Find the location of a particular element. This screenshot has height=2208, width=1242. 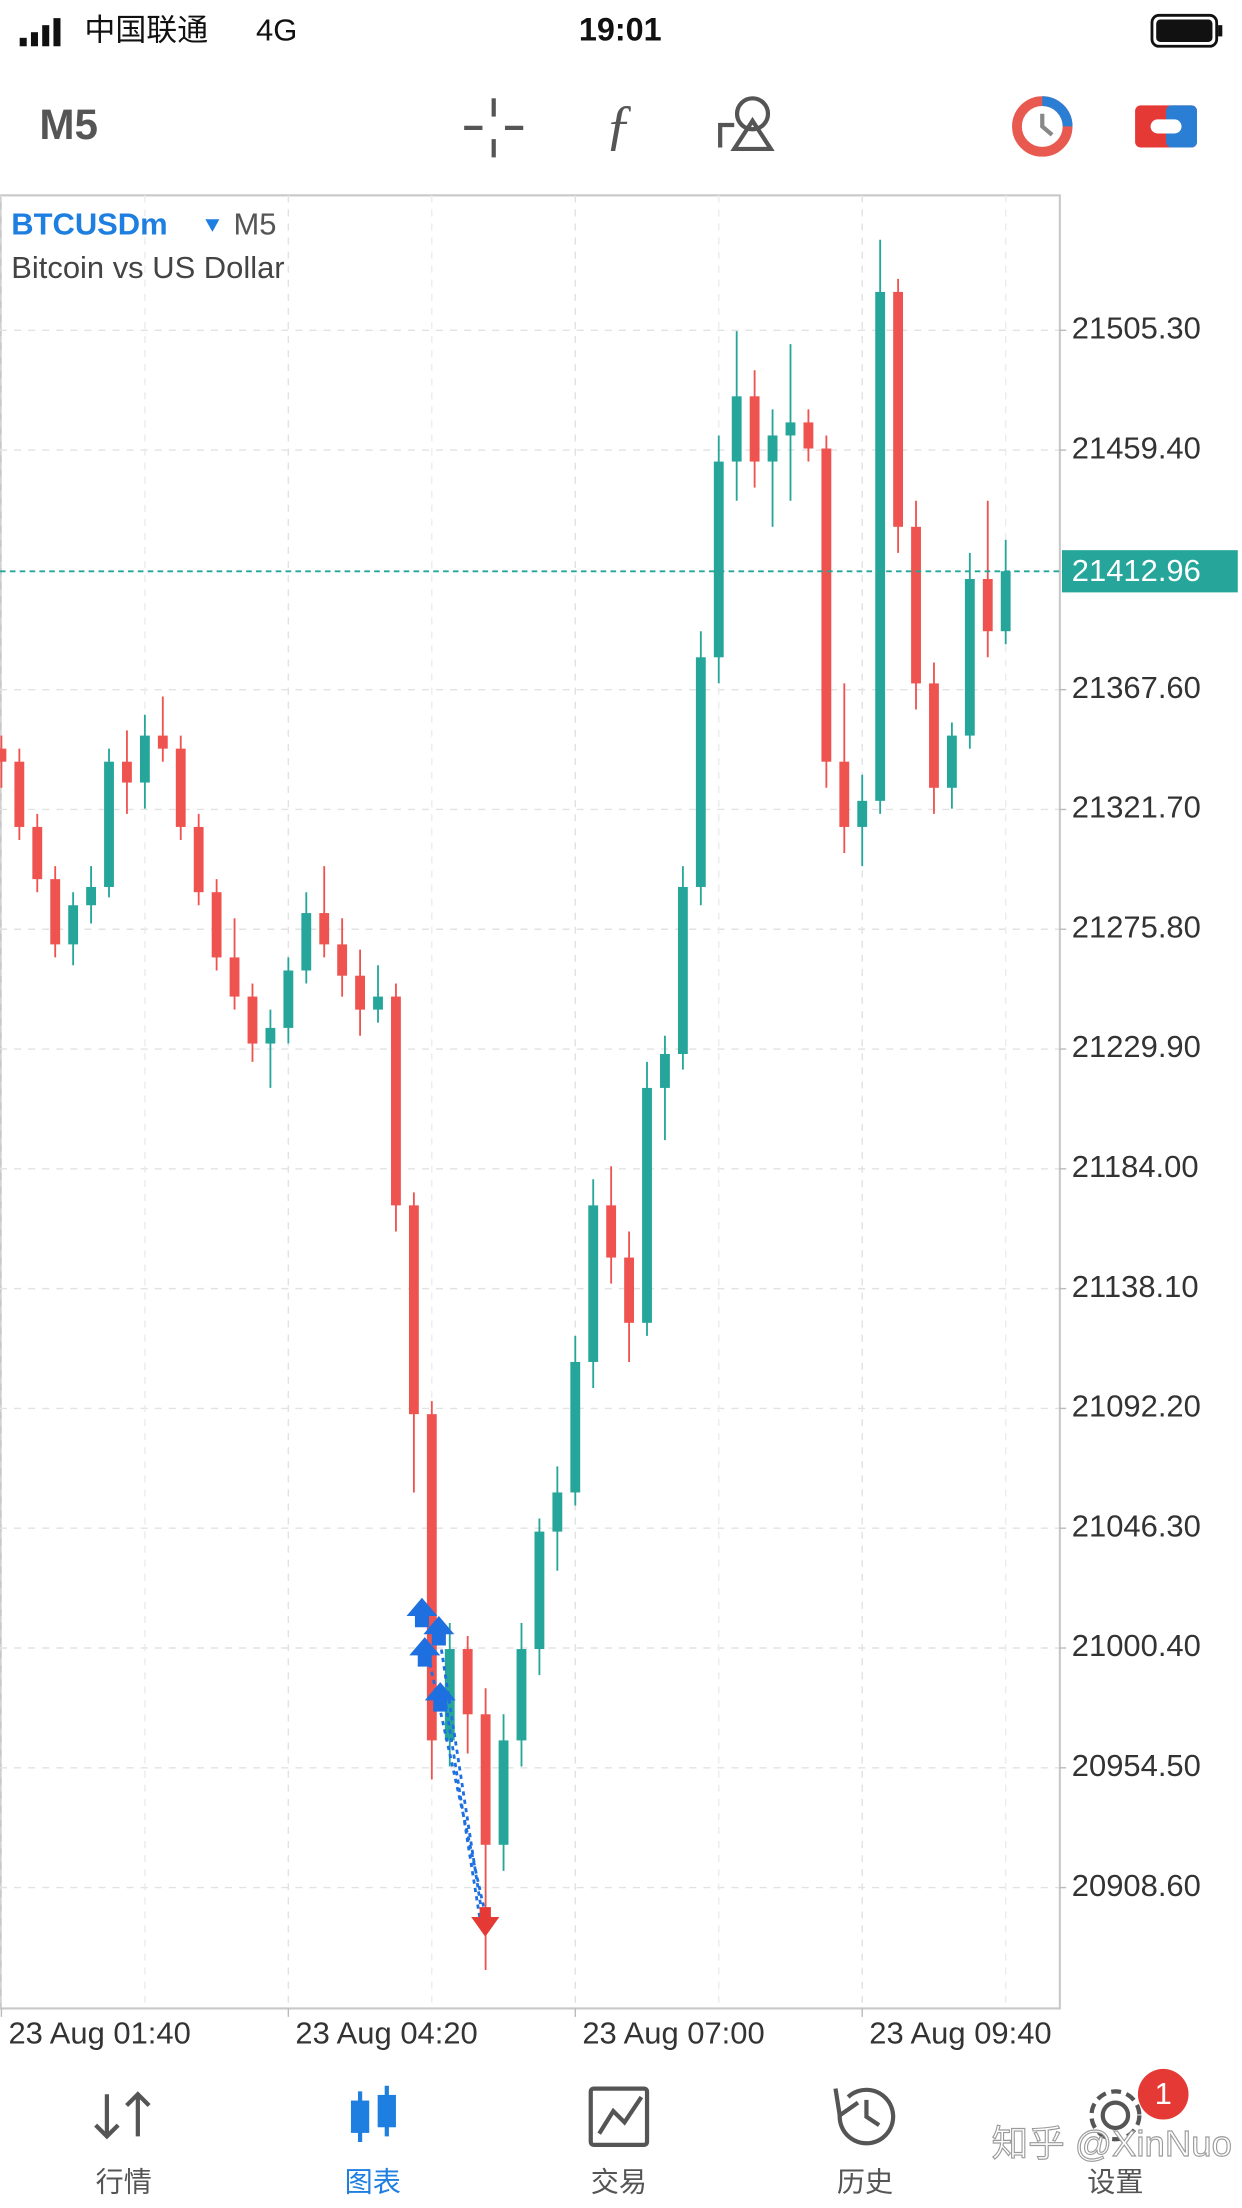

tab-icons is located at coordinates (618, 2116).